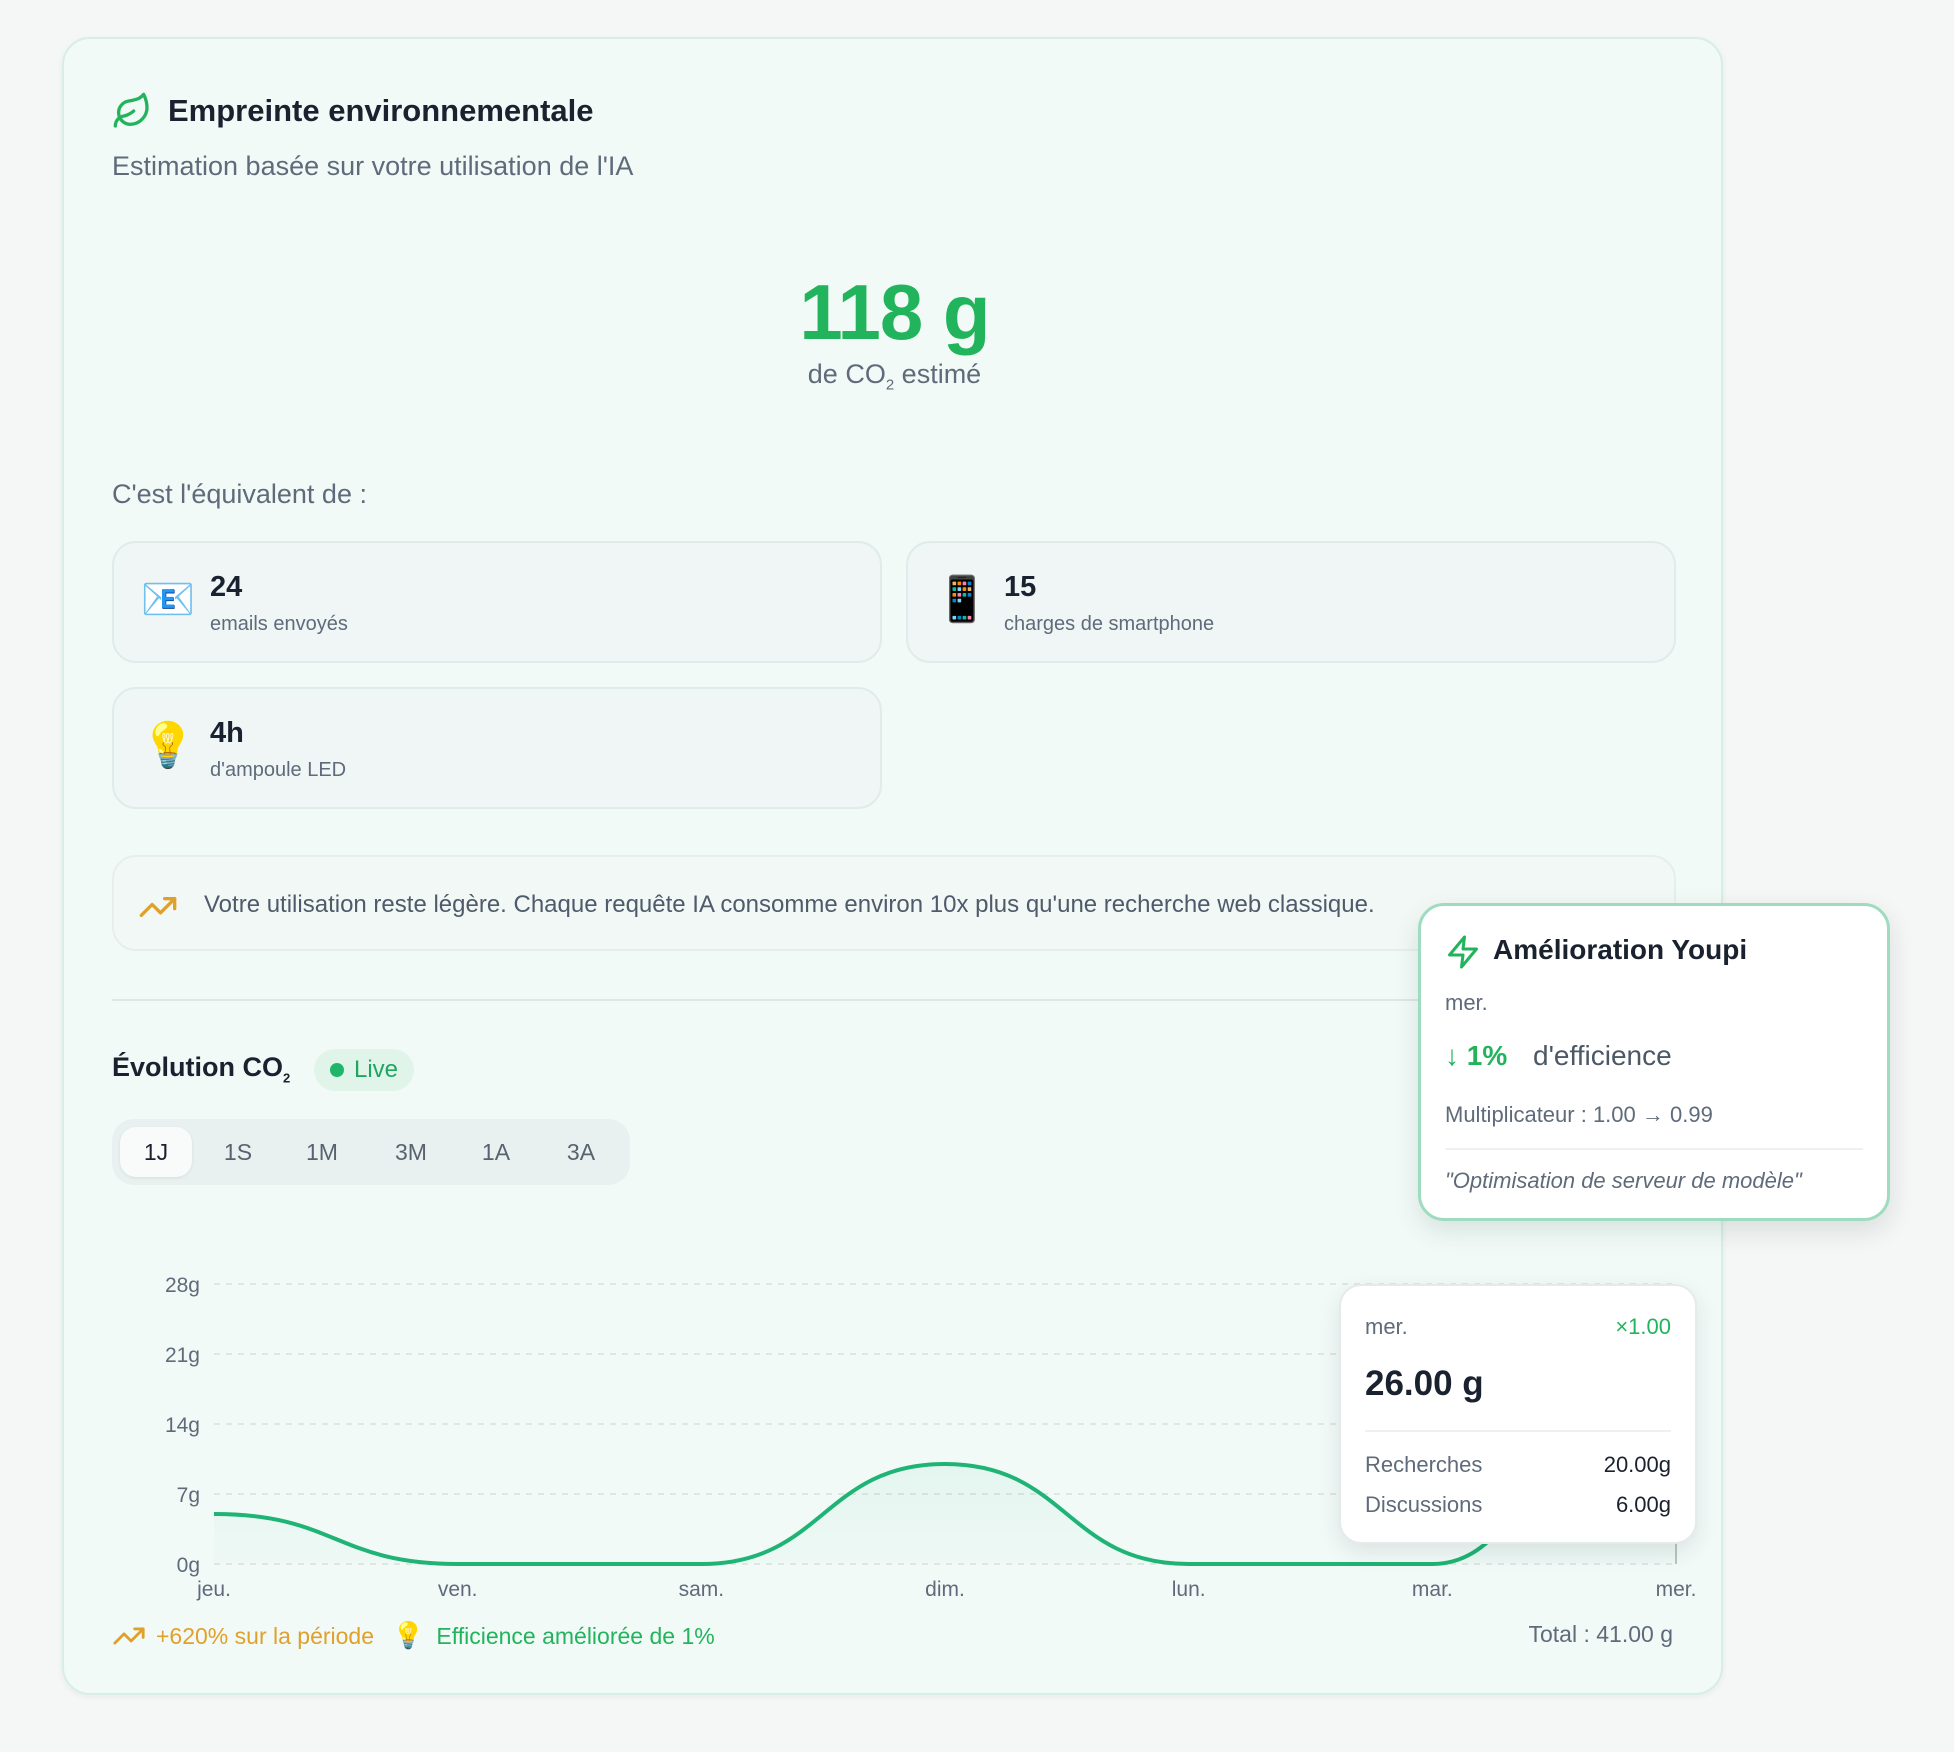 The image size is (1954, 1752). What do you see at coordinates (322, 1152) in the screenshot?
I see `range-1m-button: 1M` at bounding box center [322, 1152].